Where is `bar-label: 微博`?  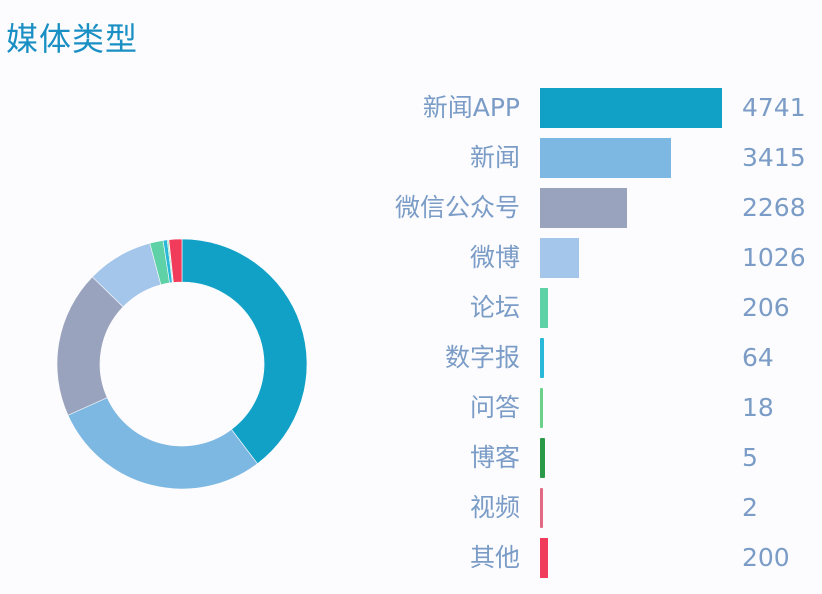
bar-label: 微博 is located at coordinates (494, 257).